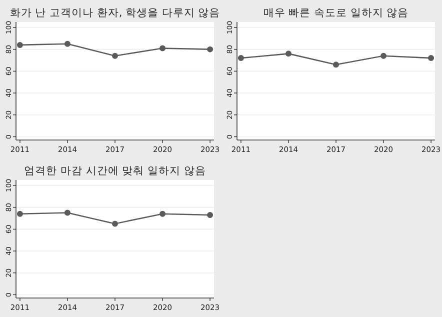 The width and height of the screenshot is (442, 317). I want to click on chart-title: 매우 빠른 속도로 일하지 않음, so click(336, 13).